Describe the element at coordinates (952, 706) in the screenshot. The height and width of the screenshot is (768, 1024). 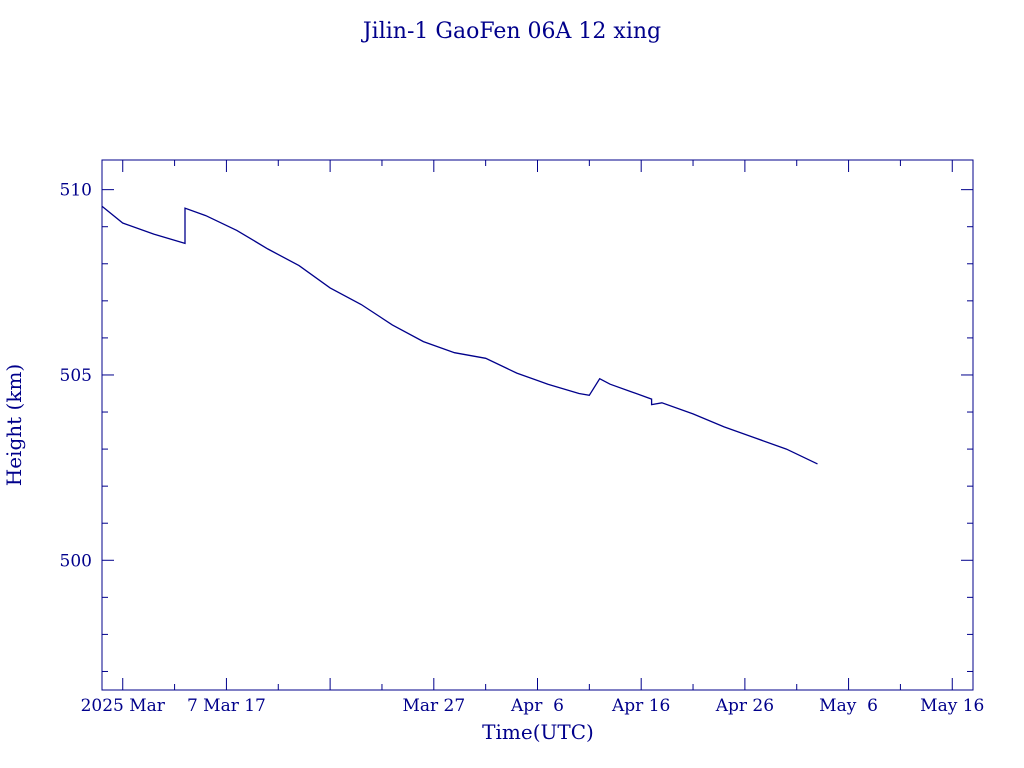
I see `x-tick-label: May 16` at that location.